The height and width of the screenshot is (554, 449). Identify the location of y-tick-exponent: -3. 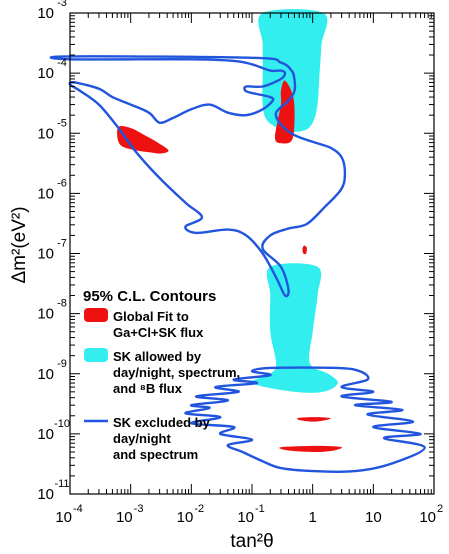
(62, 4).